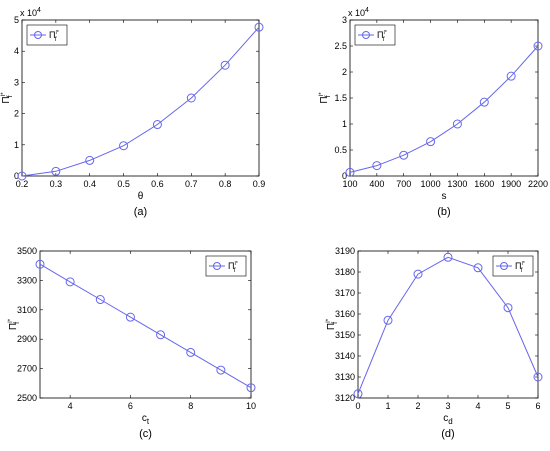 Image resolution: width=550 pixels, height=451 pixels. What do you see at coordinates (367, 10) in the screenshot?
I see `multiplier-exponent: 4` at bounding box center [367, 10].